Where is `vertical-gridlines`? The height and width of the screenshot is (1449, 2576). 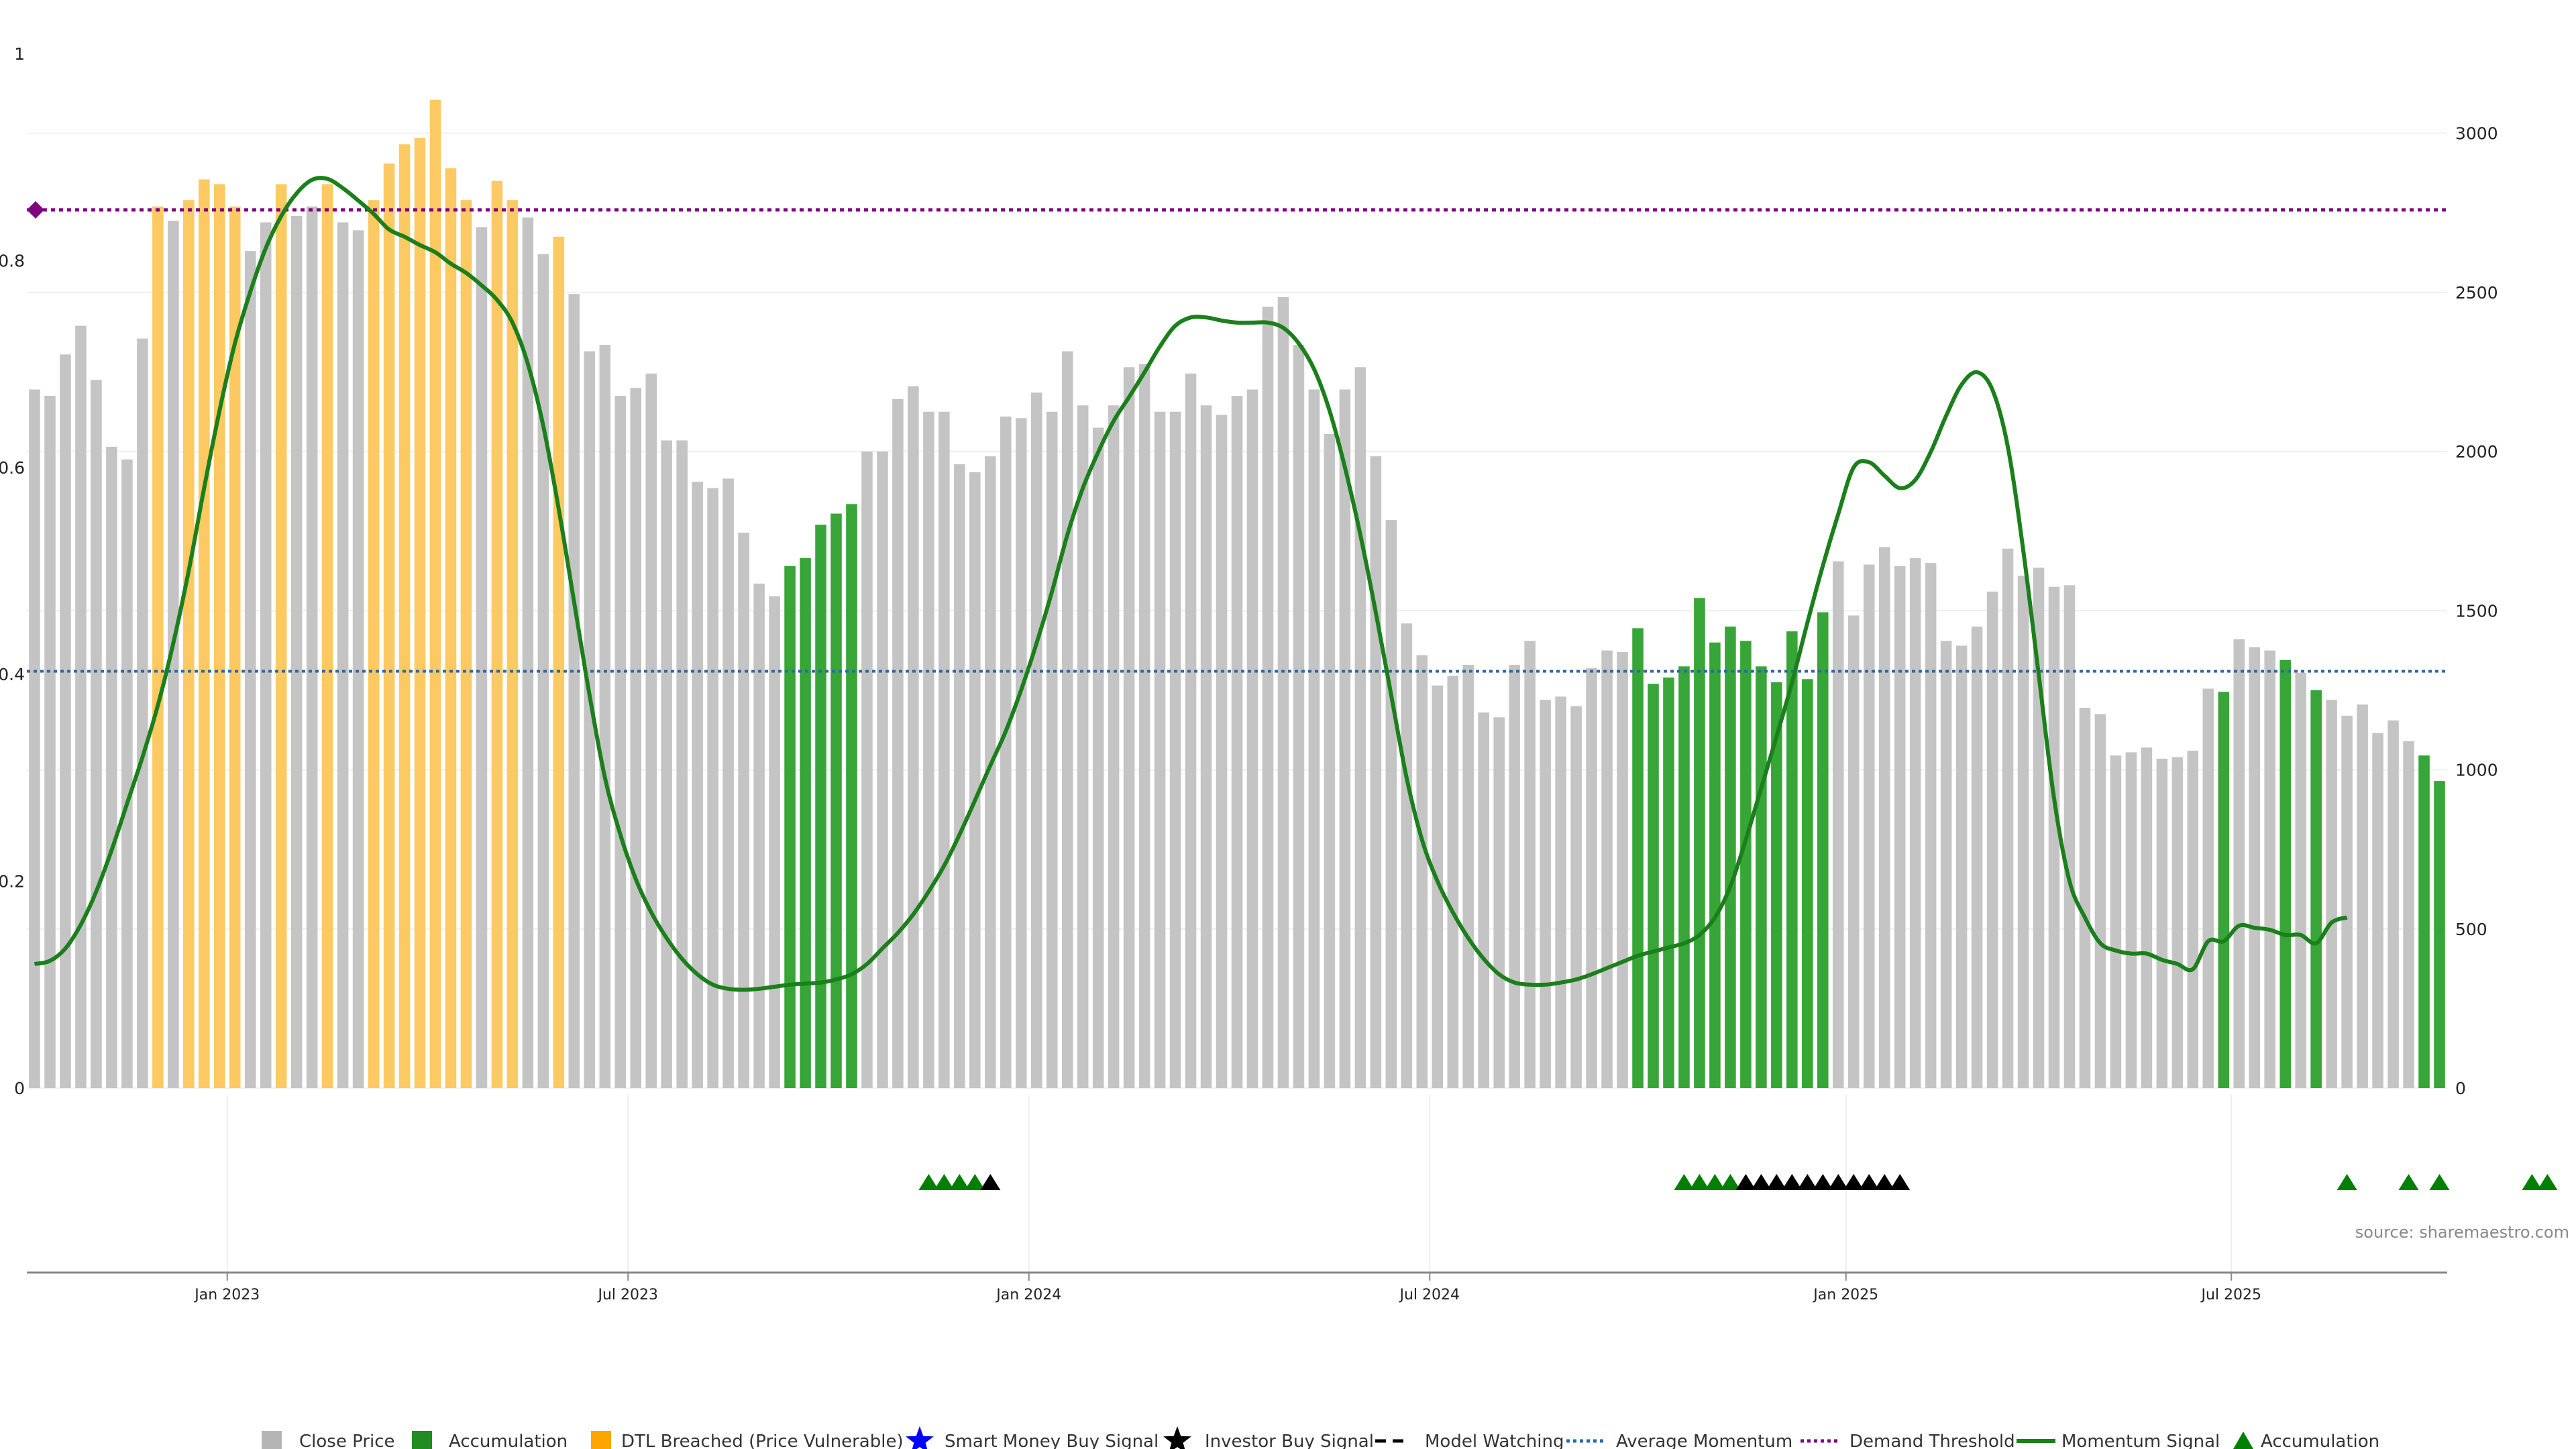 vertical-gridlines is located at coordinates (1229, 1184).